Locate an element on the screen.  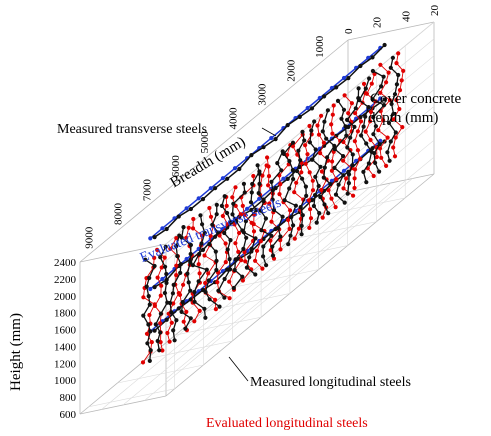
breadth-tick-group: 2000 is located at coordinates (291, 70).